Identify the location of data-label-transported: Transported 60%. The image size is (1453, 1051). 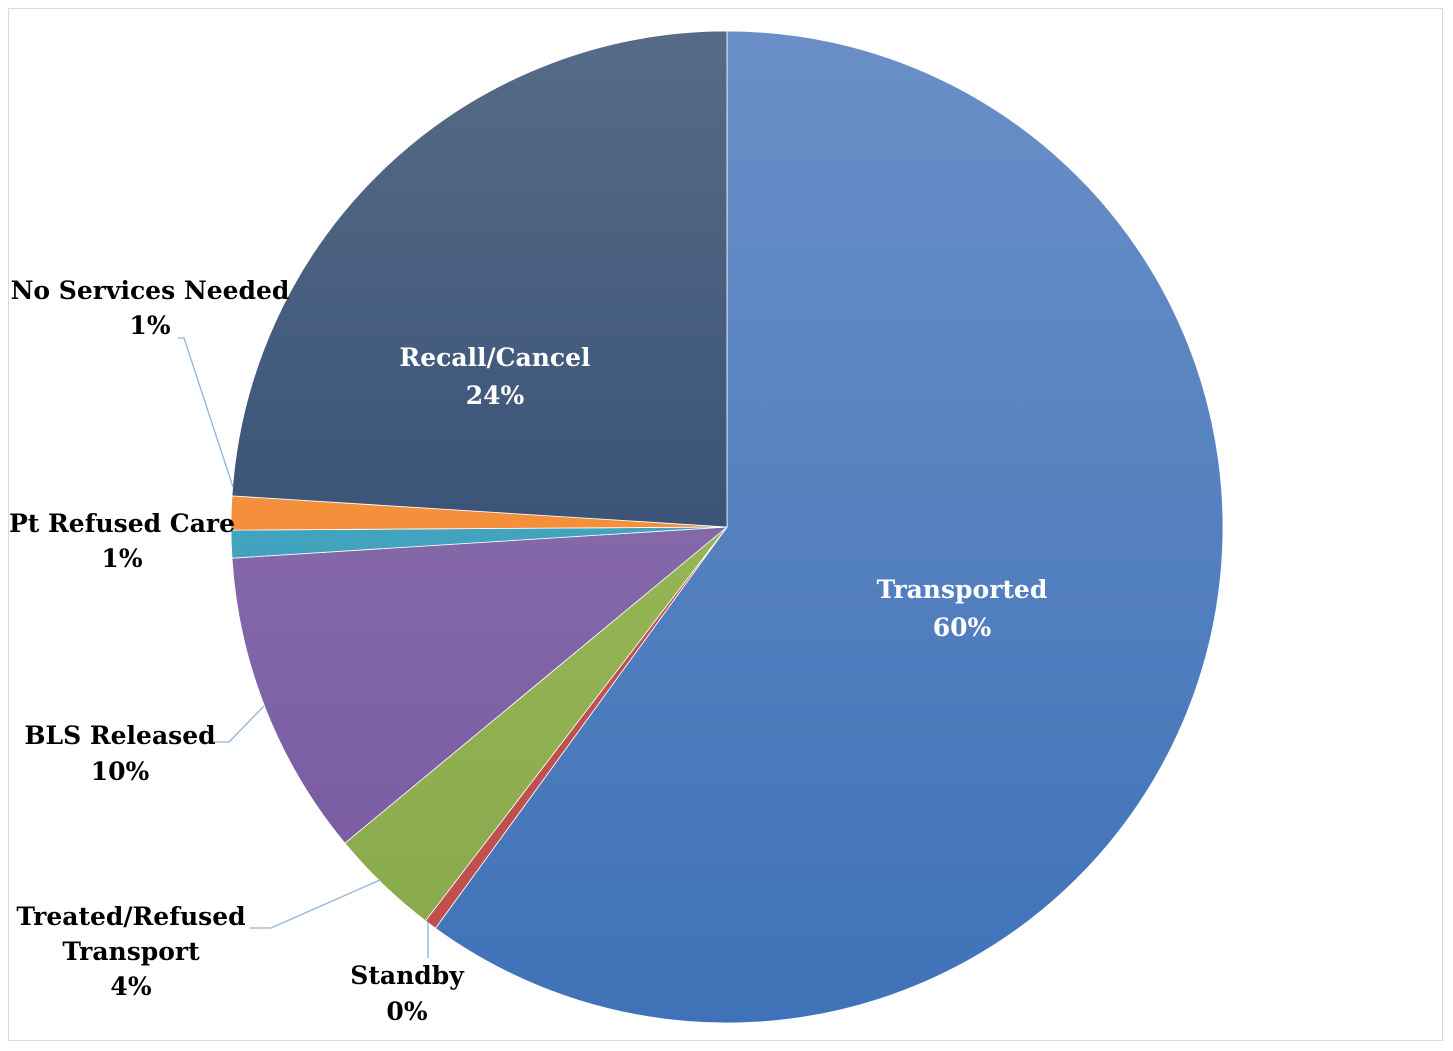
(962, 608).